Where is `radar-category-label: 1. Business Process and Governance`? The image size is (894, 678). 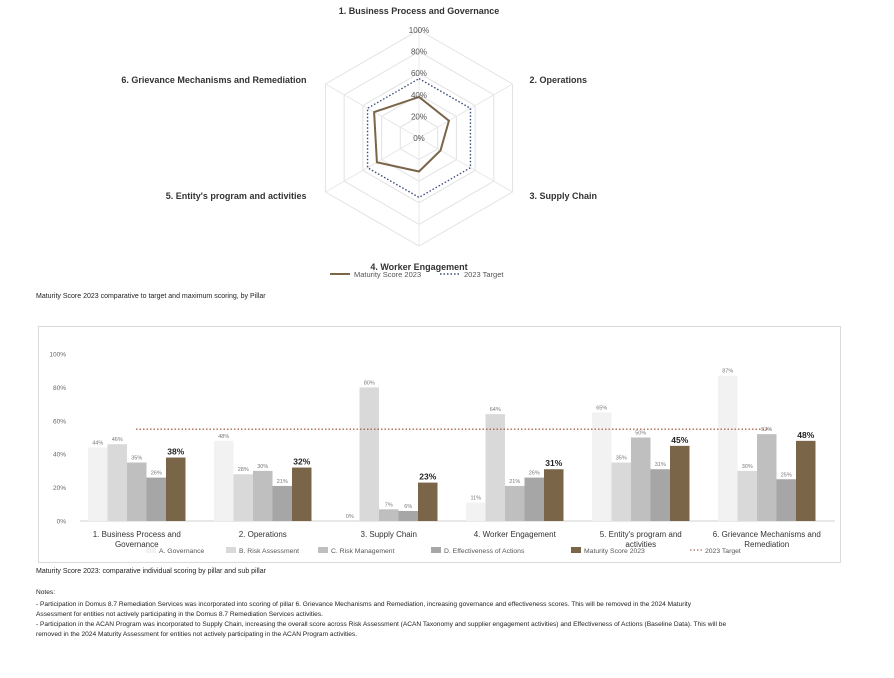
radar-category-label: 1. Business Process and Governance is located at coordinates (419, 11).